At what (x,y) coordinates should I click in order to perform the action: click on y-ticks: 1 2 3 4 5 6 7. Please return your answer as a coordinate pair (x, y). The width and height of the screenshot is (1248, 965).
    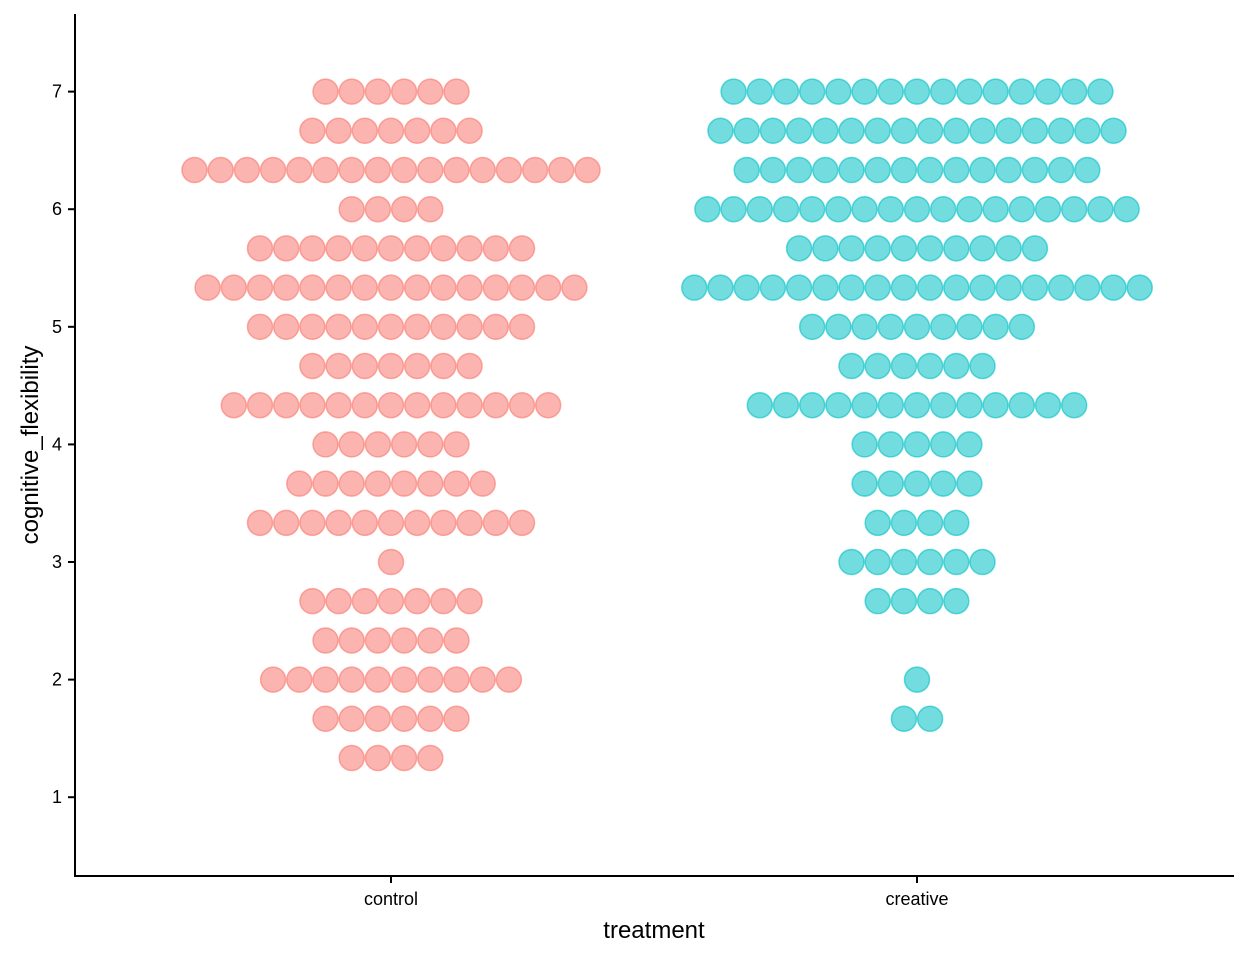
    Looking at the image, I should click on (63, 444).